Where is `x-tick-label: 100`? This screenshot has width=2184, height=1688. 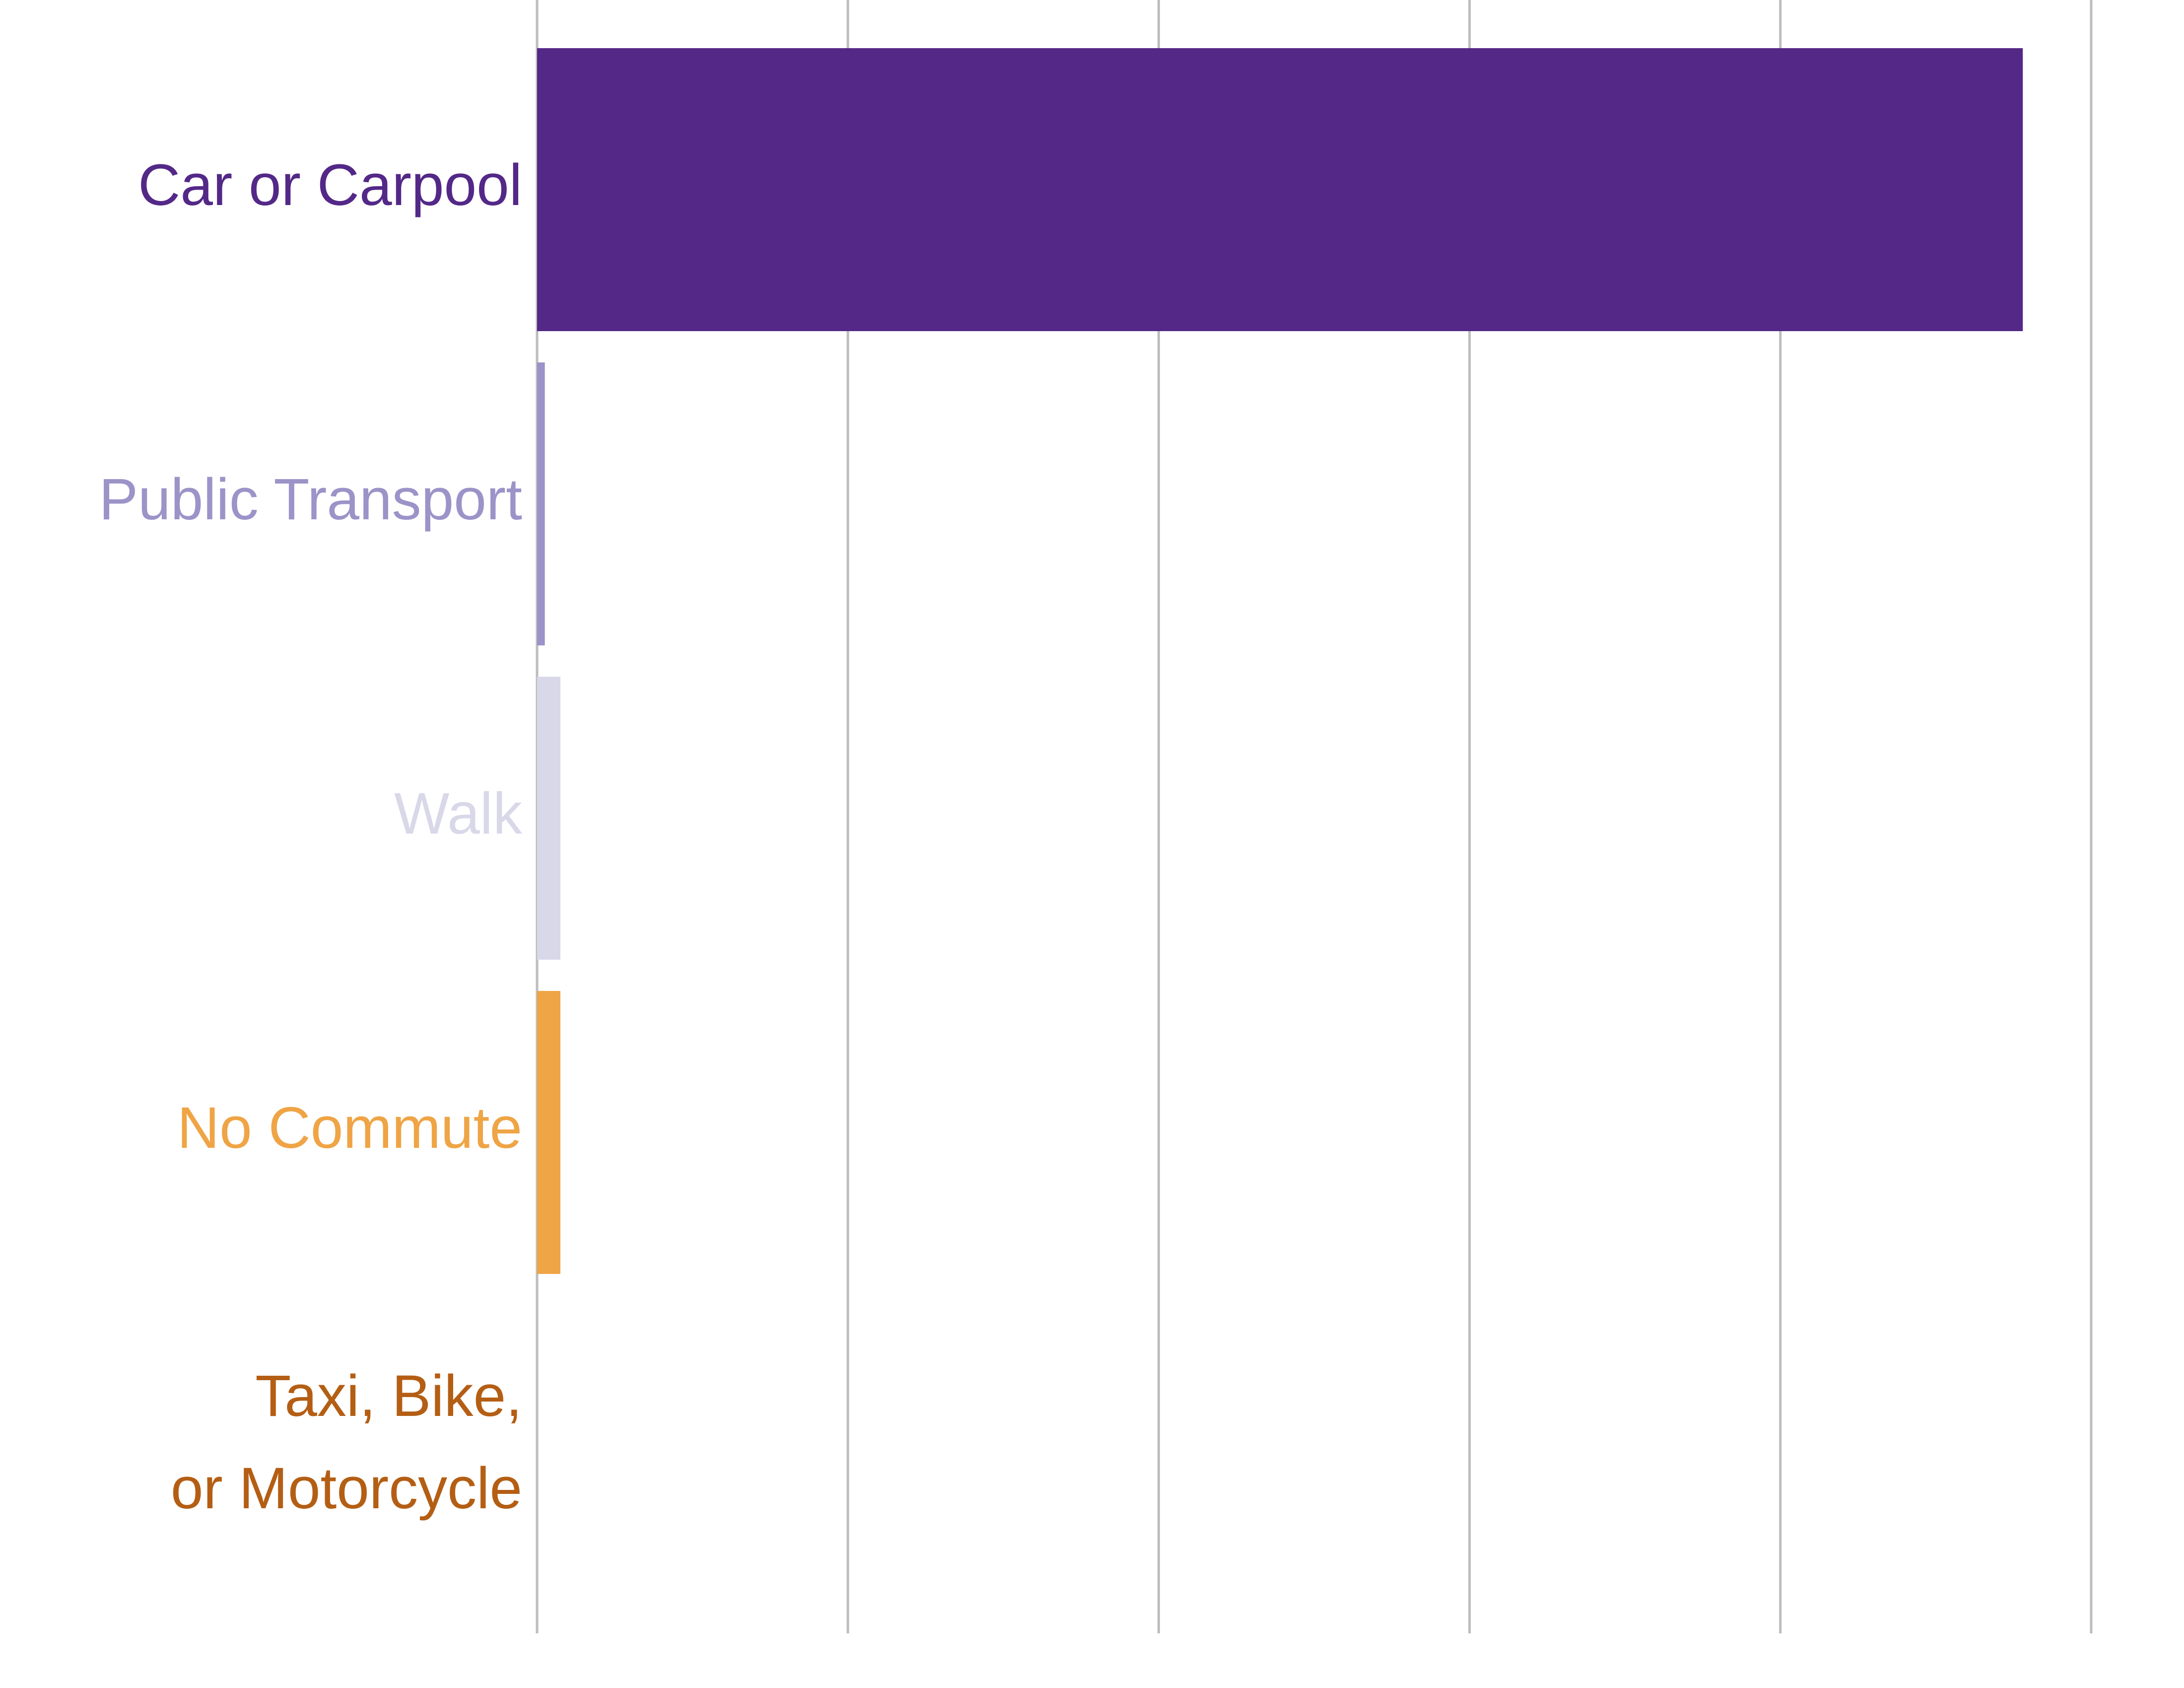
x-tick-label: 100 is located at coordinates (2091, 1682).